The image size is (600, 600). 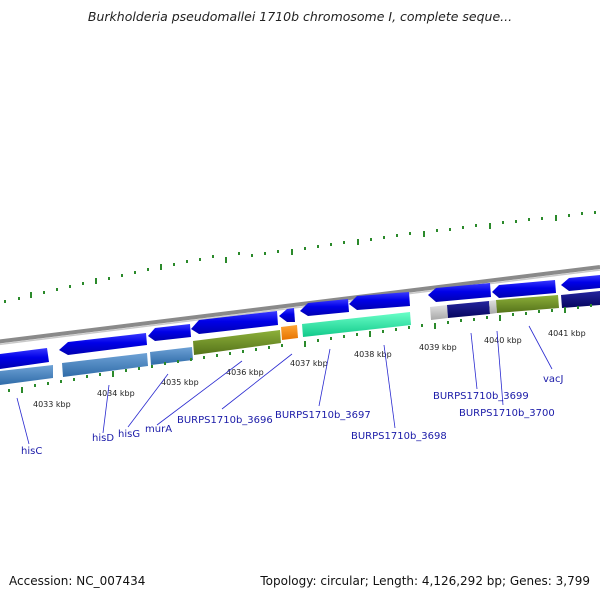 I want to click on kbp-tick-label: 4037 kbp, so click(x=309, y=363).